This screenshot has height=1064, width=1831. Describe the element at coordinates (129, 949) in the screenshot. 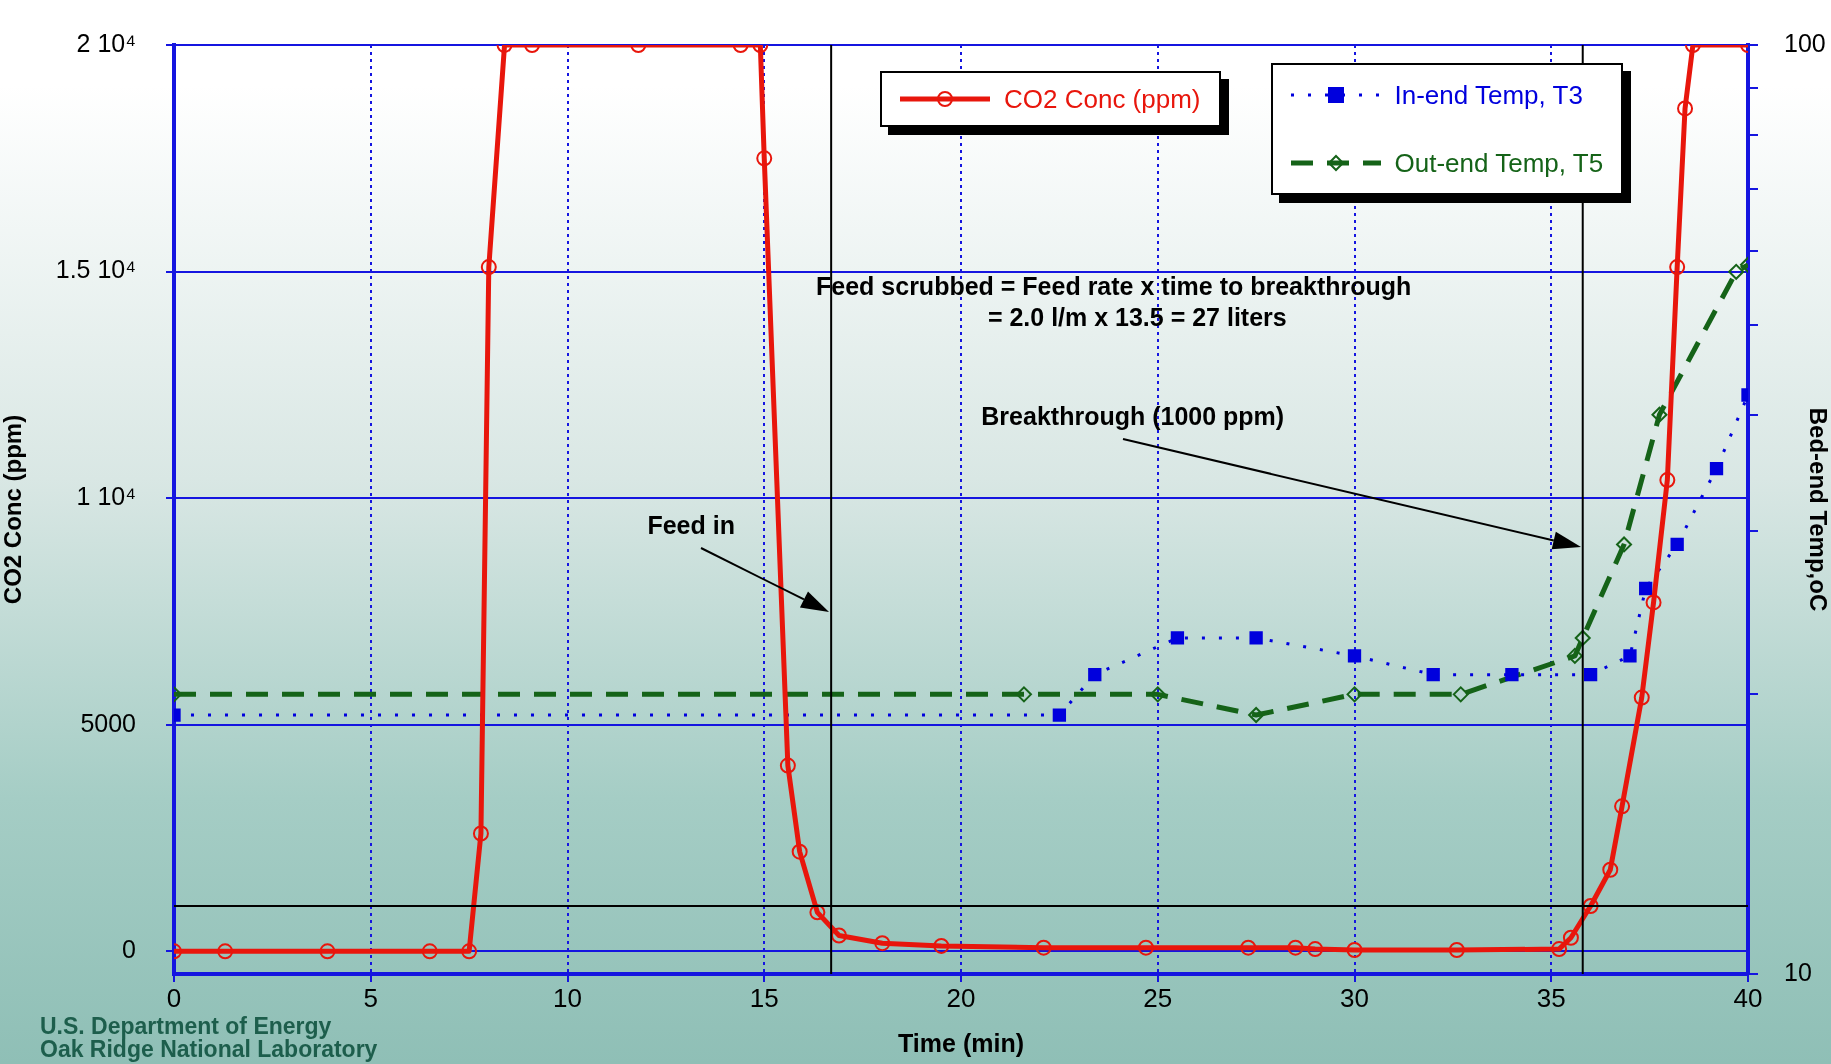

I see `y-tick-label: 0` at that location.